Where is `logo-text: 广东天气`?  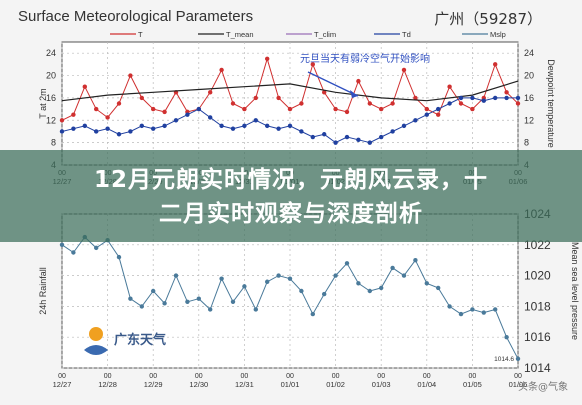 logo-text: 广东天气 is located at coordinates (140, 340).